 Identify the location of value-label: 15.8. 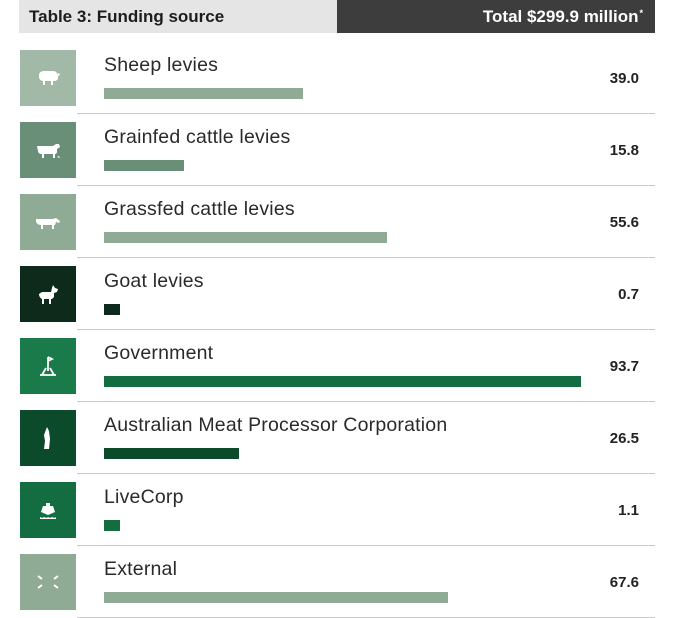
(624, 150).